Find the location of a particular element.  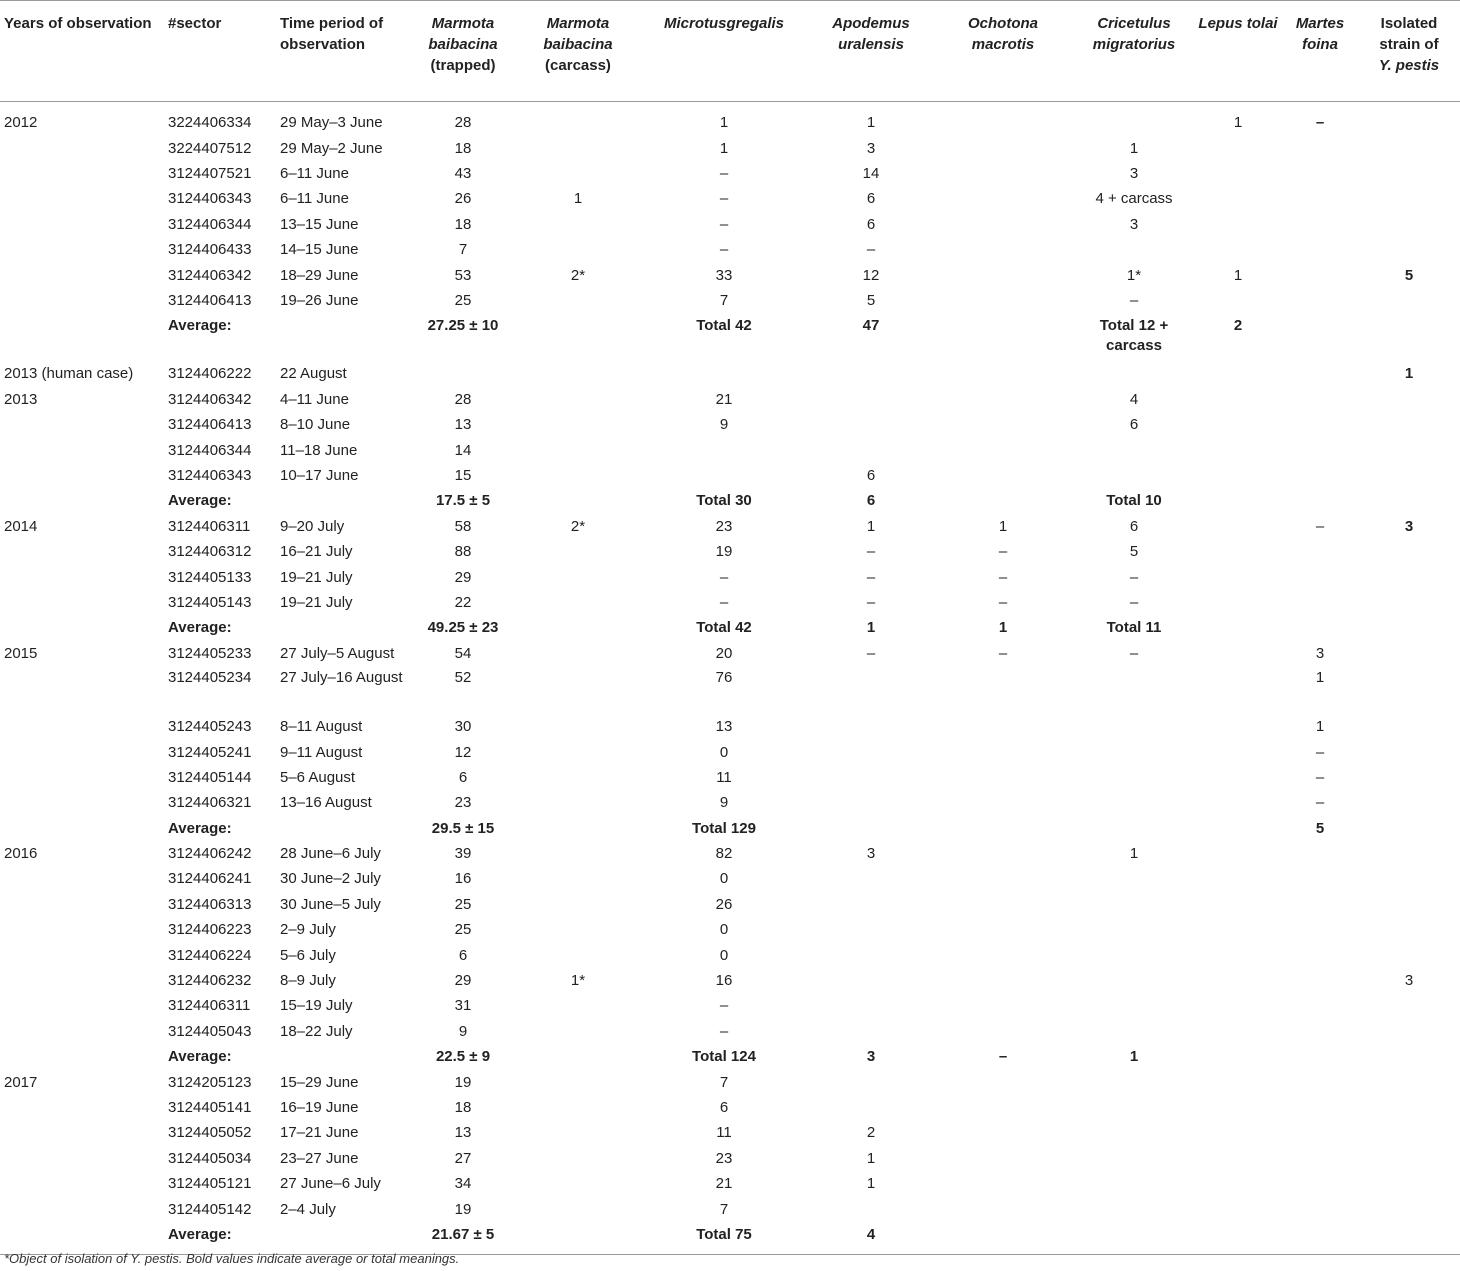

cell-sector: 3124405241 is located at coordinates (210, 752).